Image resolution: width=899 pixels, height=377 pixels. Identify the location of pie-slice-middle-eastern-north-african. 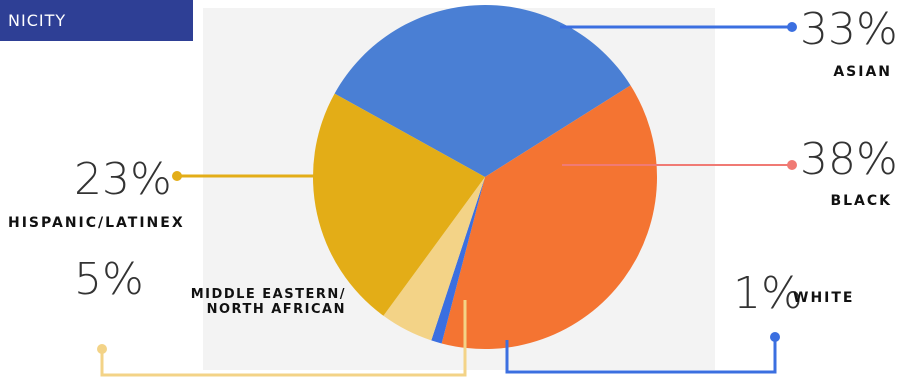
(434, 259).